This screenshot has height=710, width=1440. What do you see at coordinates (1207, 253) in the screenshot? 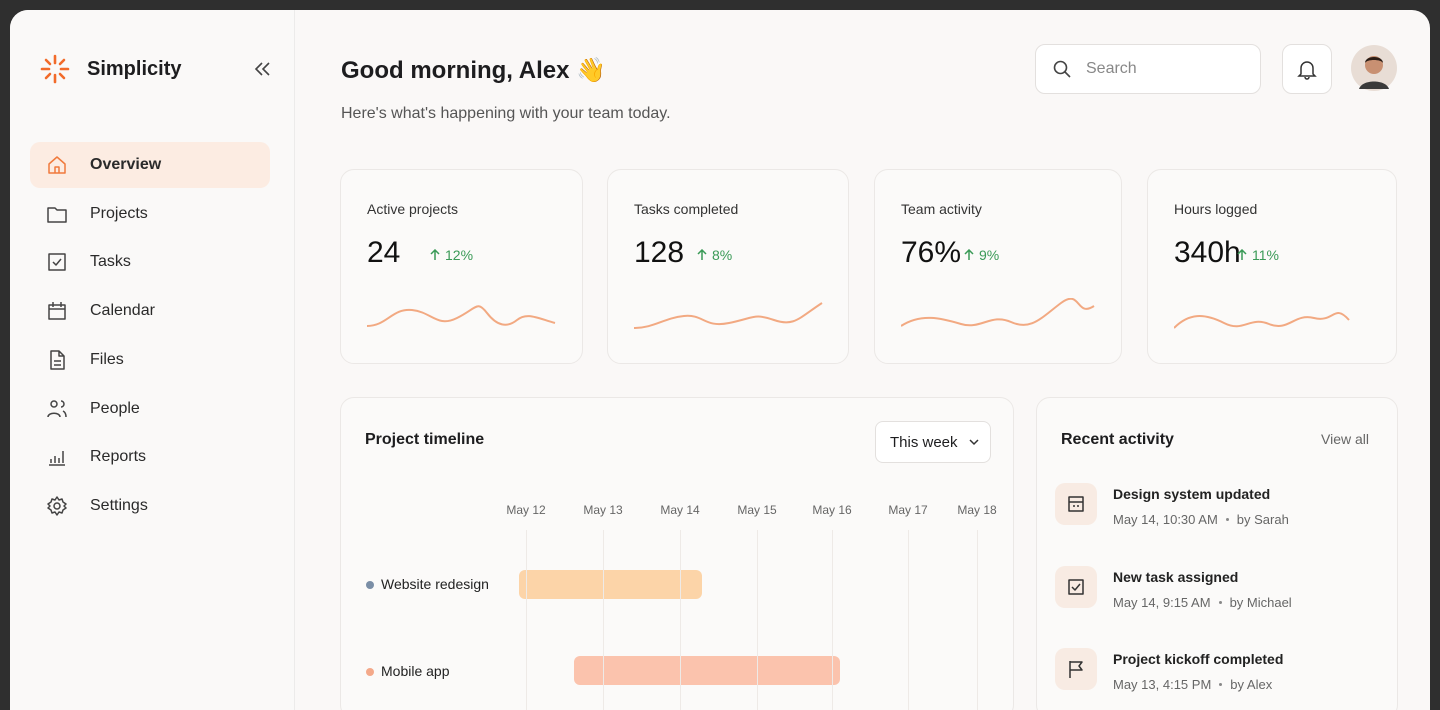
I see `stat-value: 340h` at bounding box center [1207, 253].